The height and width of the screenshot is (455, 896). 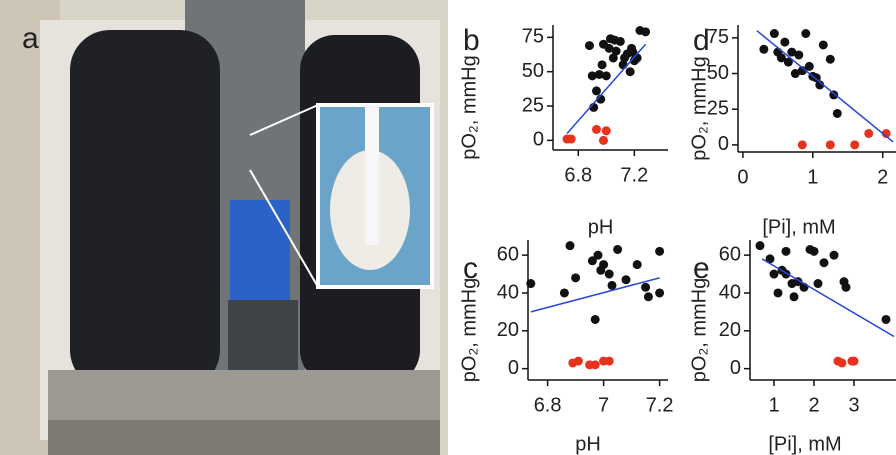 What do you see at coordinates (470, 268) in the screenshot?
I see `panel-label: c` at bounding box center [470, 268].